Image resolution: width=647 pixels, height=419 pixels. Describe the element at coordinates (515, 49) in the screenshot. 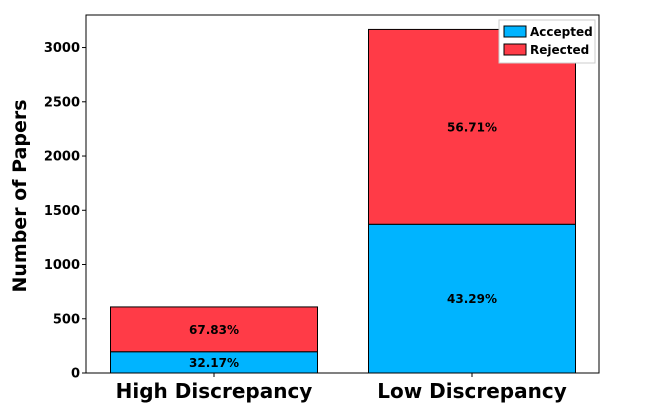

I see `legend-swatch-rejected` at that location.